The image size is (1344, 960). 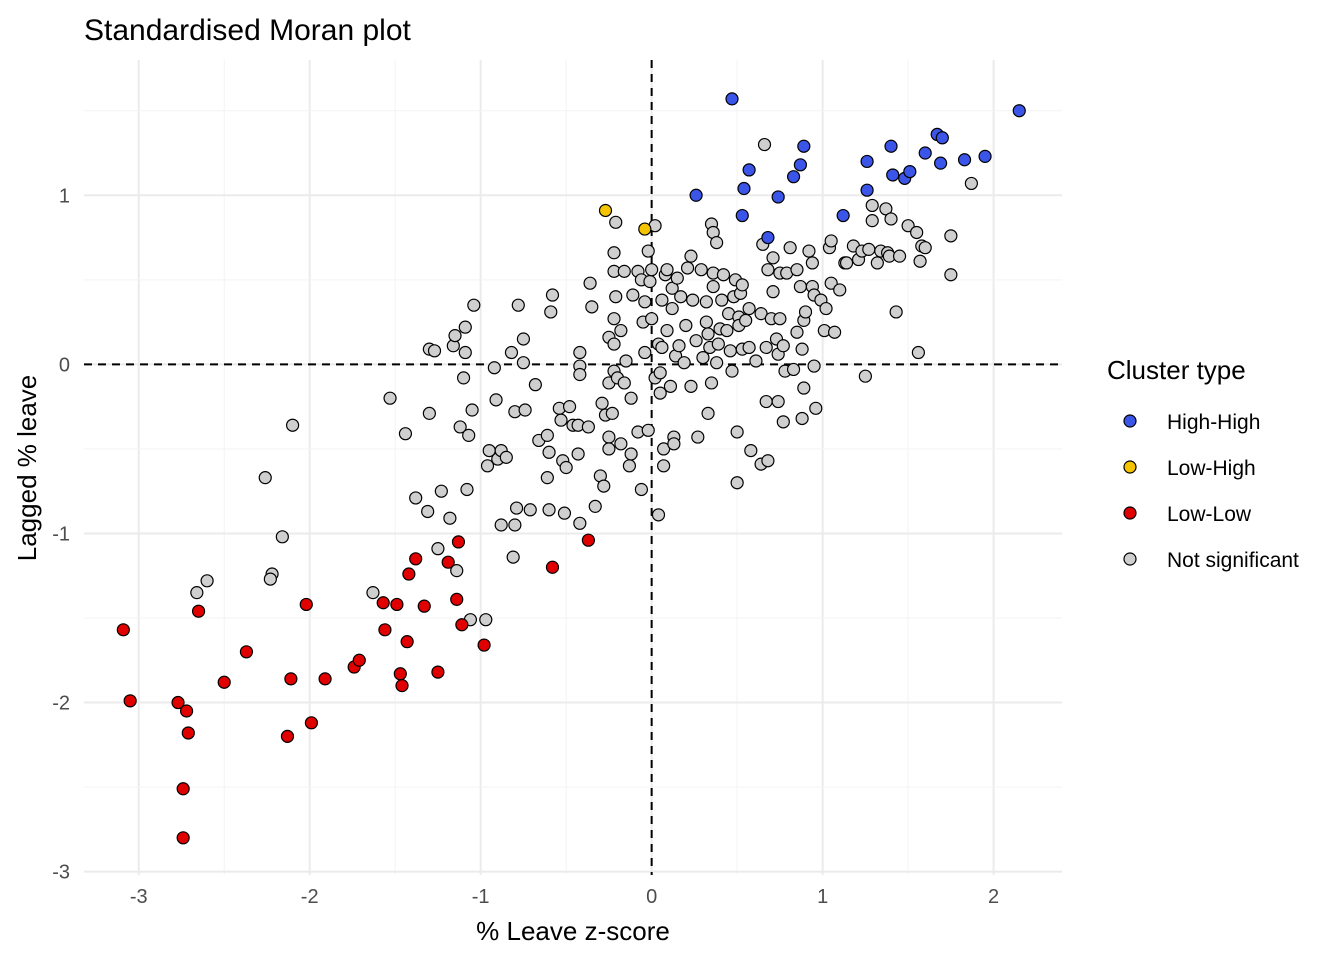 What do you see at coordinates (139, 897) in the screenshot?
I see `x-tick-label: -3` at bounding box center [139, 897].